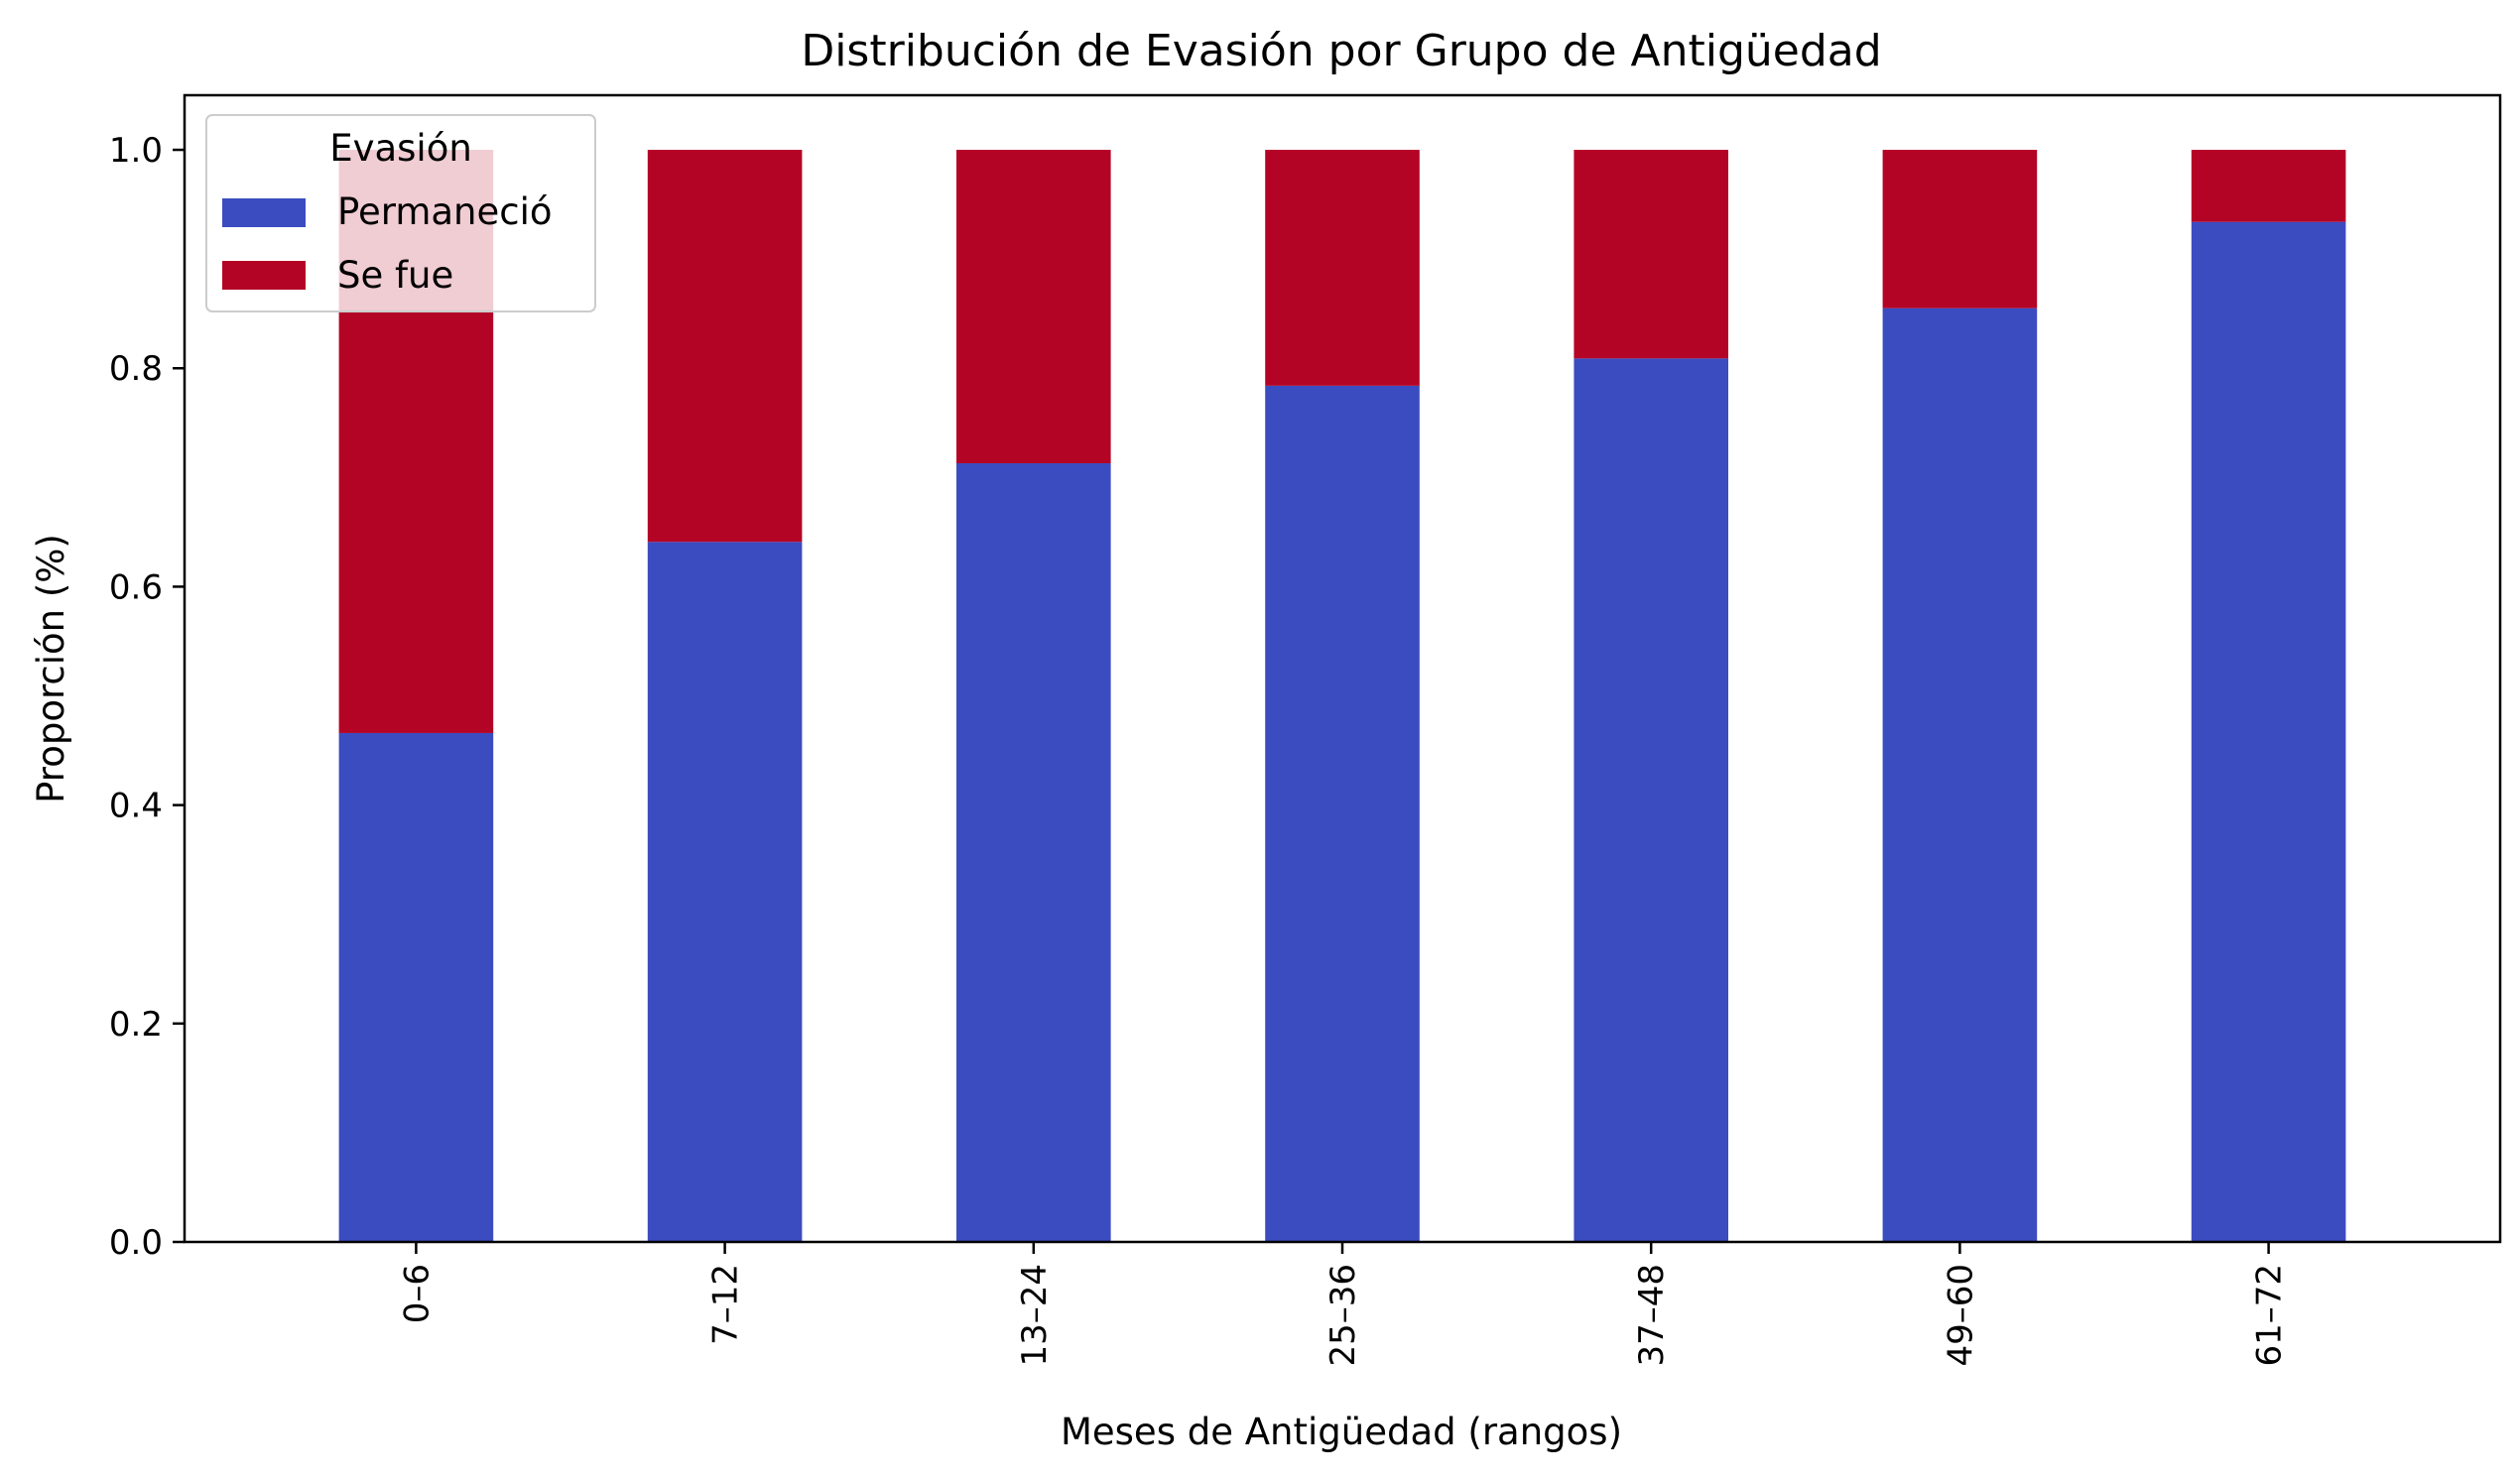 The image size is (2520, 1482). What do you see at coordinates (445, 211) in the screenshot?
I see `legend-label-permanecio: Permaneció` at bounding box center [445, 211].